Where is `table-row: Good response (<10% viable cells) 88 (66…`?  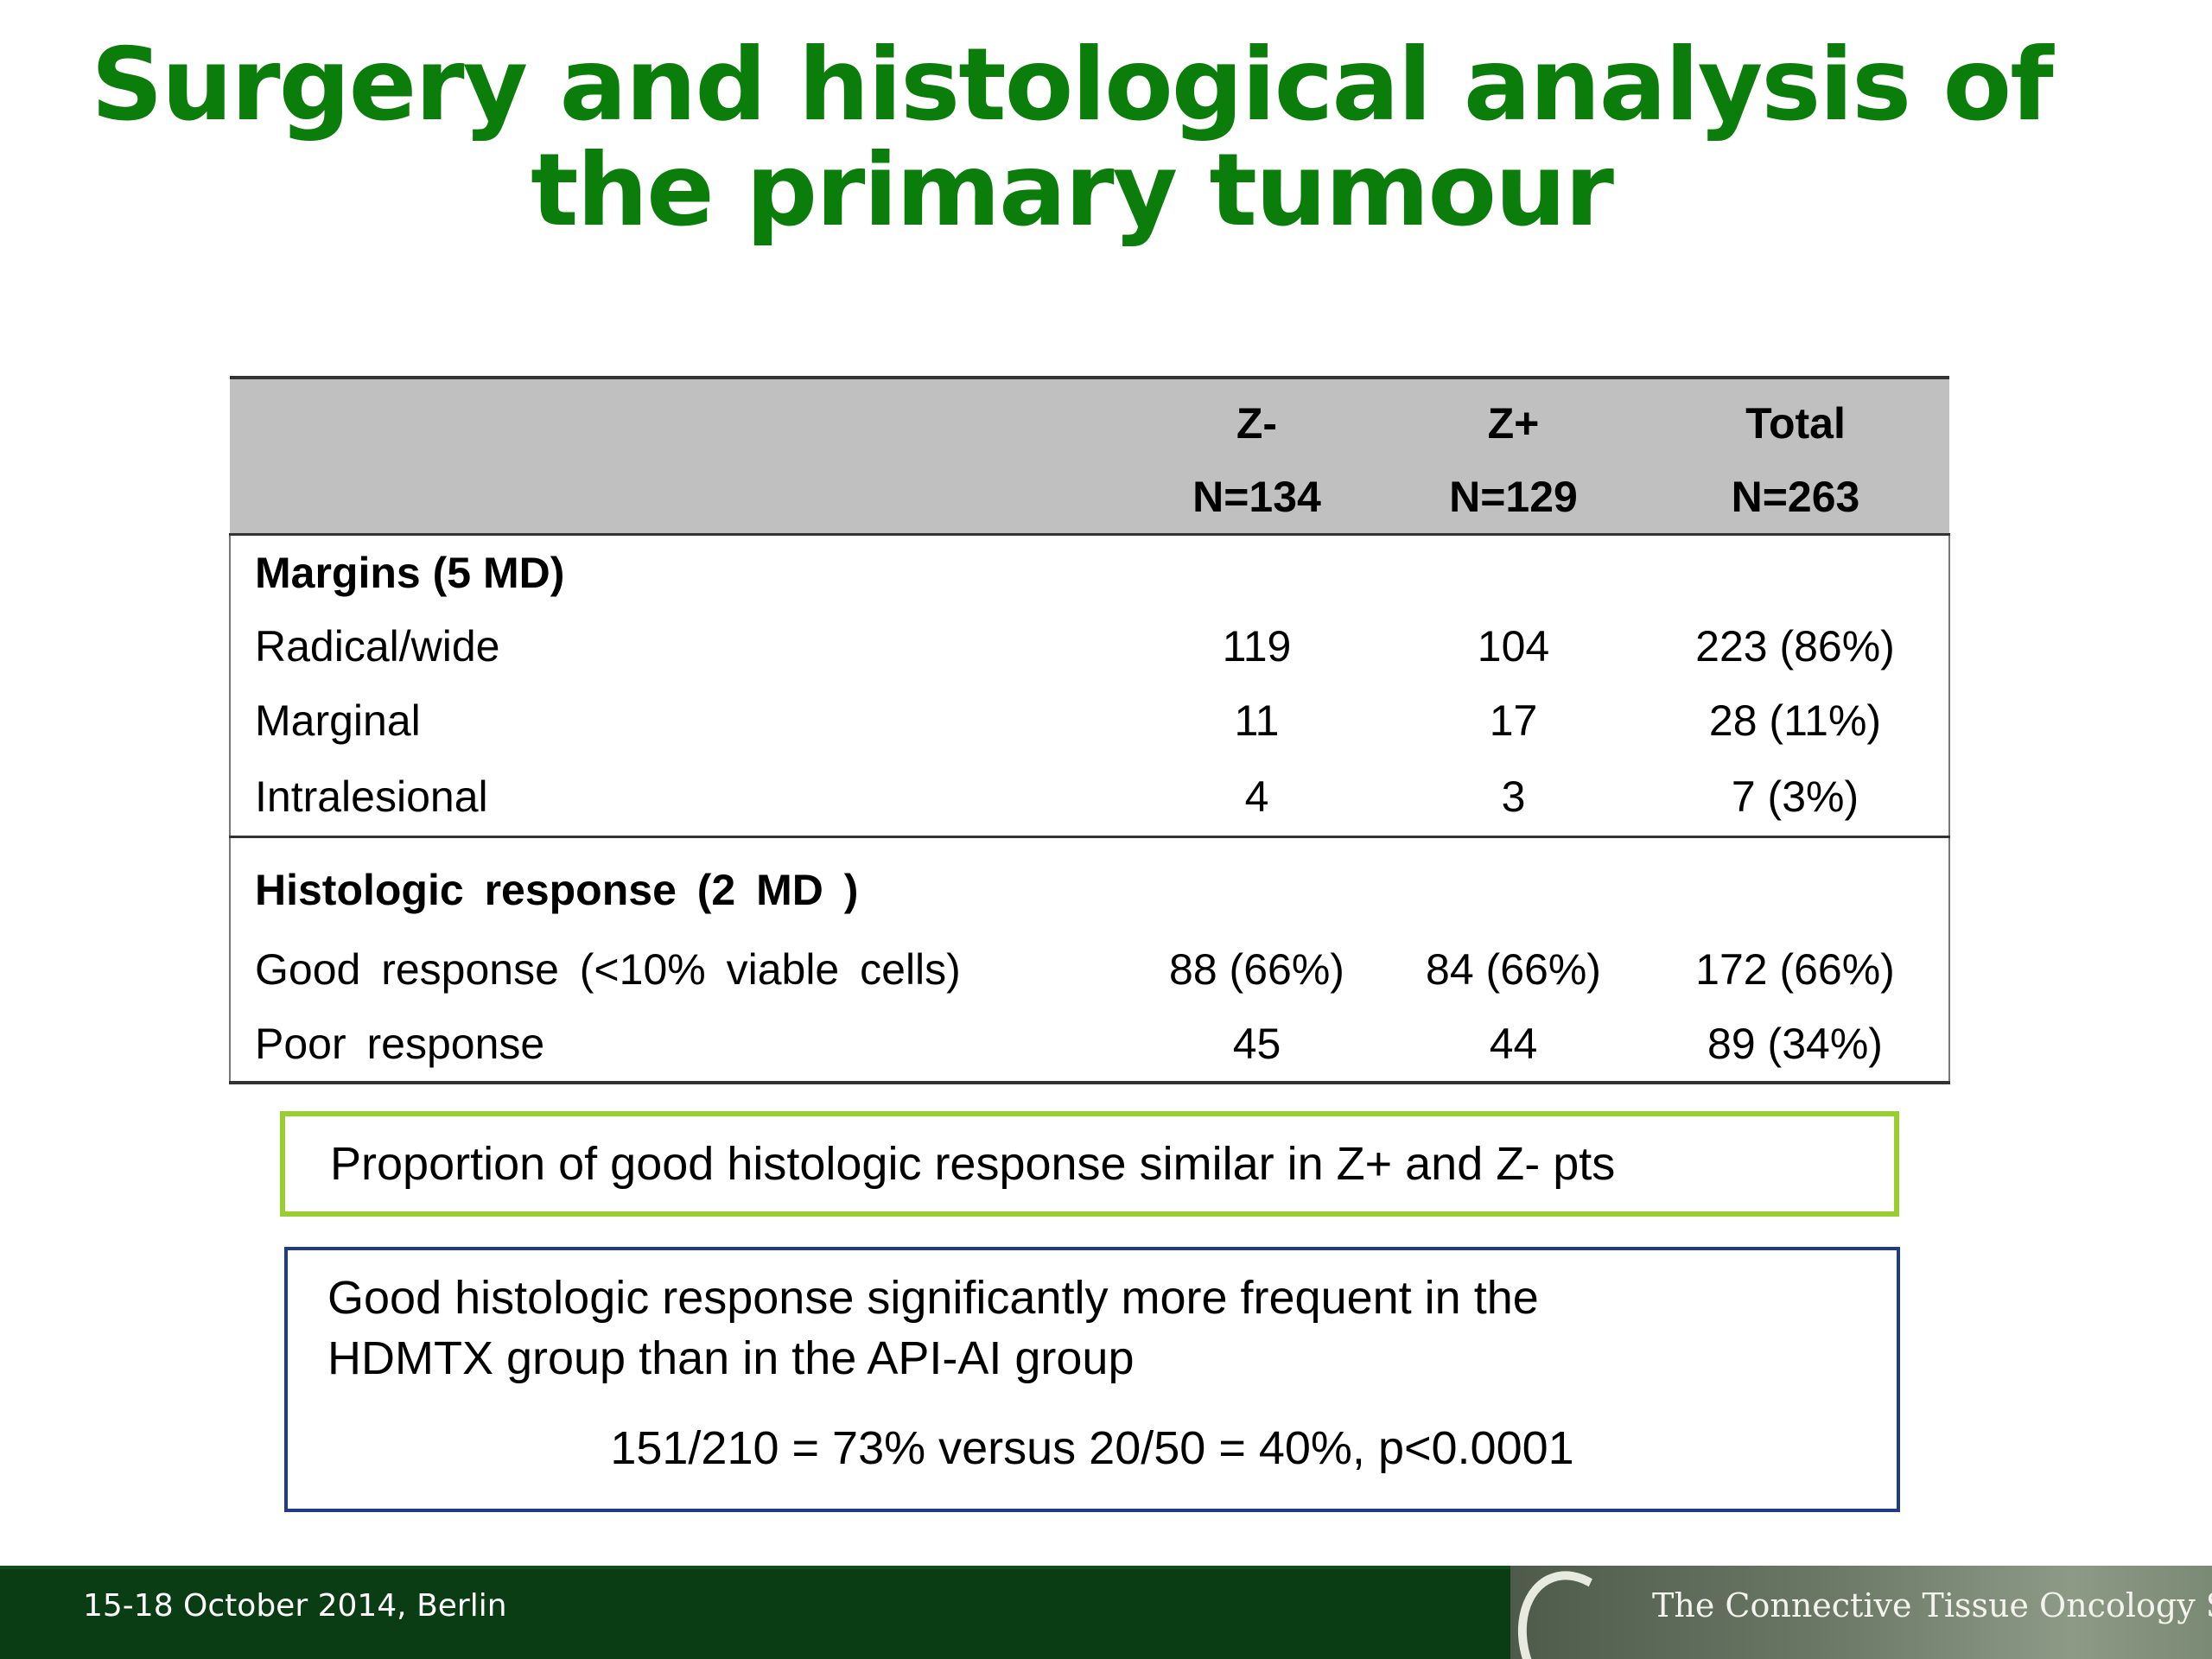 table-row: Good response (<10% viable cells) 88 (66… is located at coordinates (1089, 970).